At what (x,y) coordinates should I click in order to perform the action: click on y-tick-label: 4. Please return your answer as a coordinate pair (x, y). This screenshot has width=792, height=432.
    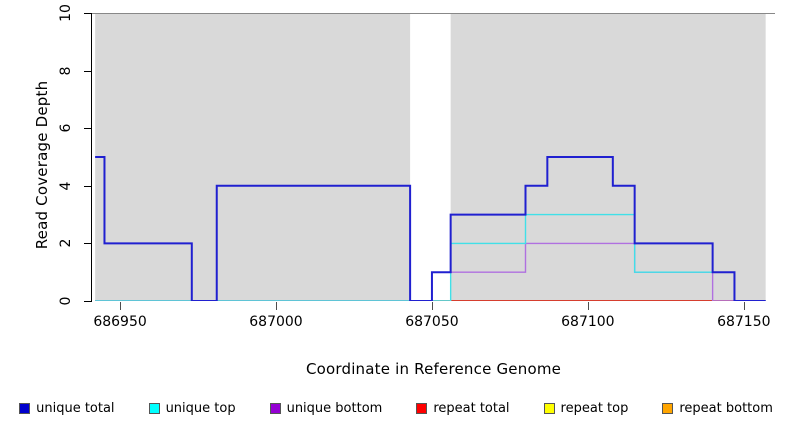
    Looking at the image, I should click on (66, 186).